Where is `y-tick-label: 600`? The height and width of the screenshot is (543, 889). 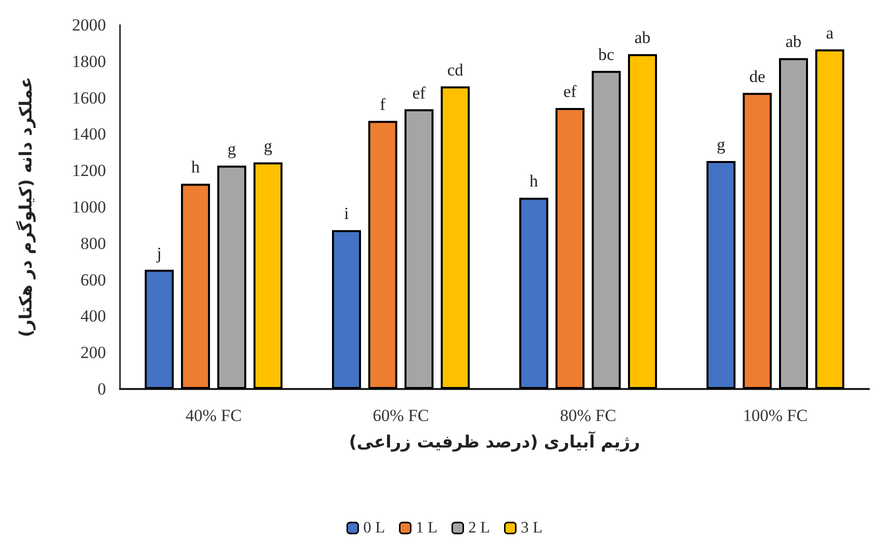
y-tick-label: 600 is located at coordinates (93, 280).